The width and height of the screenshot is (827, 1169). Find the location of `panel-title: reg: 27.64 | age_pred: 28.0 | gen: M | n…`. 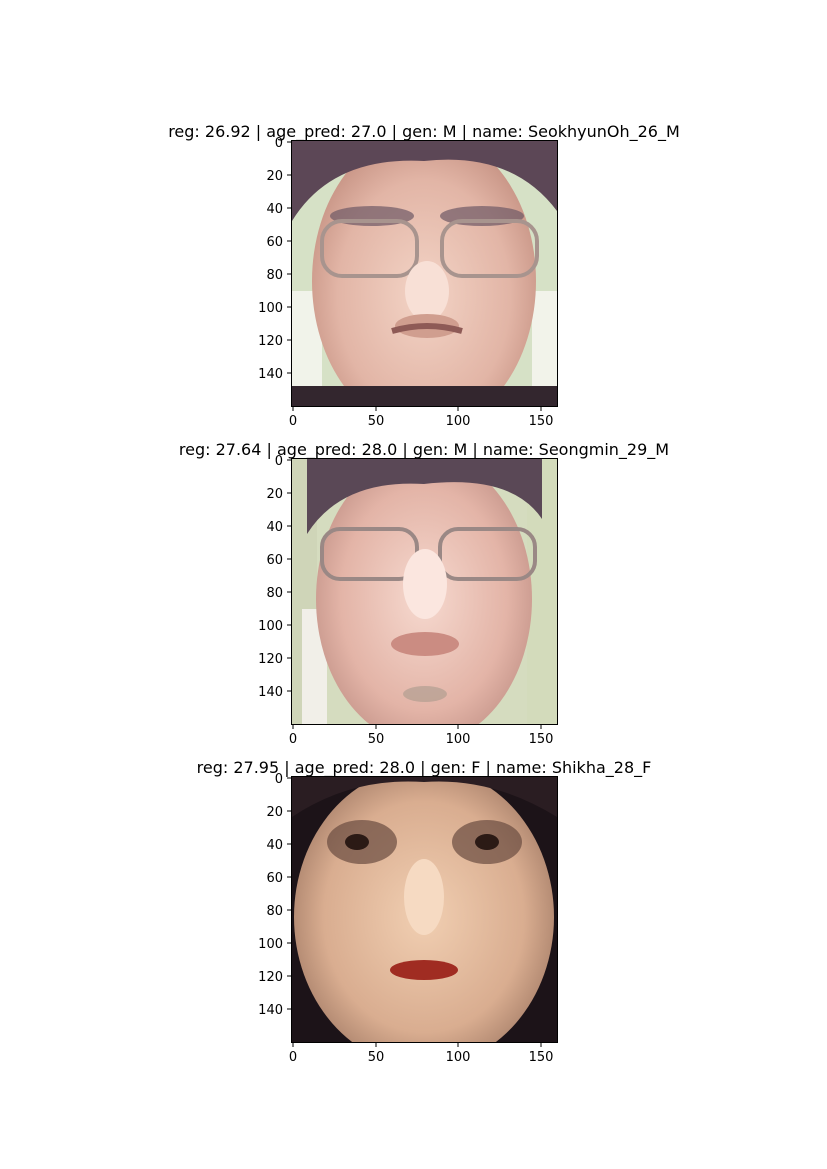

panel-title: reg: 27.64 | age_pred: 28.0 | gen: M | n… is located at coordinates (424, 449).